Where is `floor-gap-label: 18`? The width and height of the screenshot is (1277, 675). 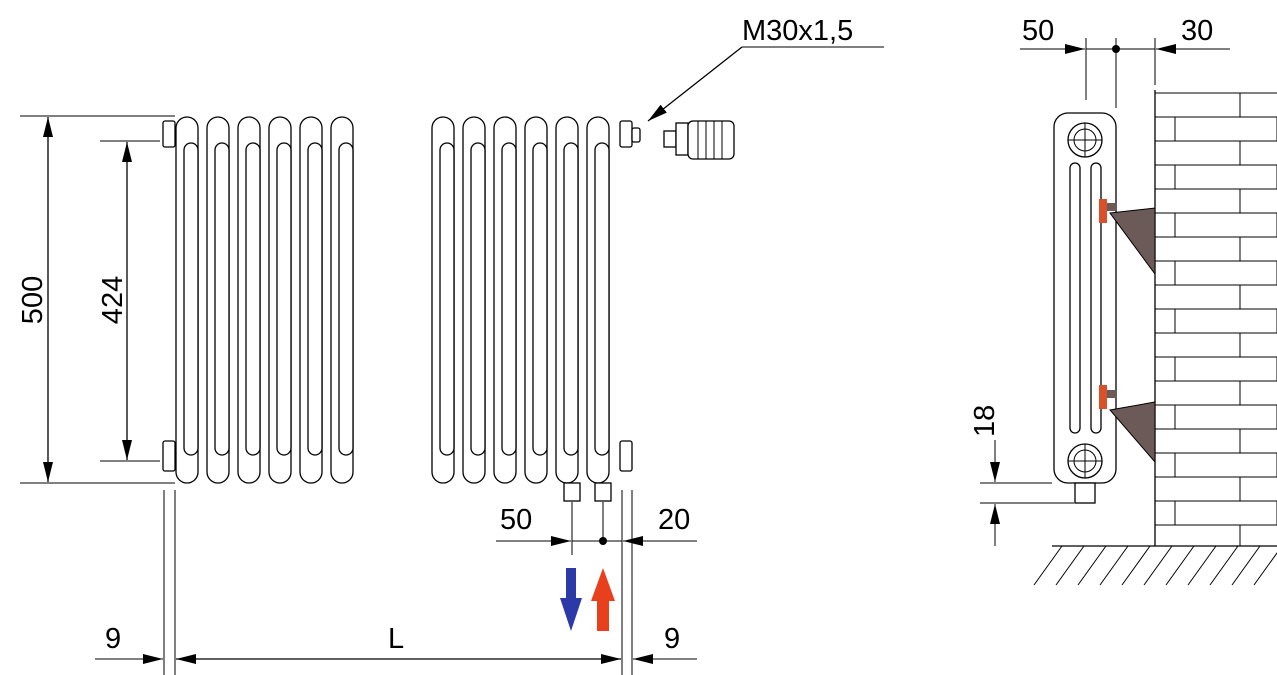
floor-gap-label: 18 is located at coordinates (985, 421).